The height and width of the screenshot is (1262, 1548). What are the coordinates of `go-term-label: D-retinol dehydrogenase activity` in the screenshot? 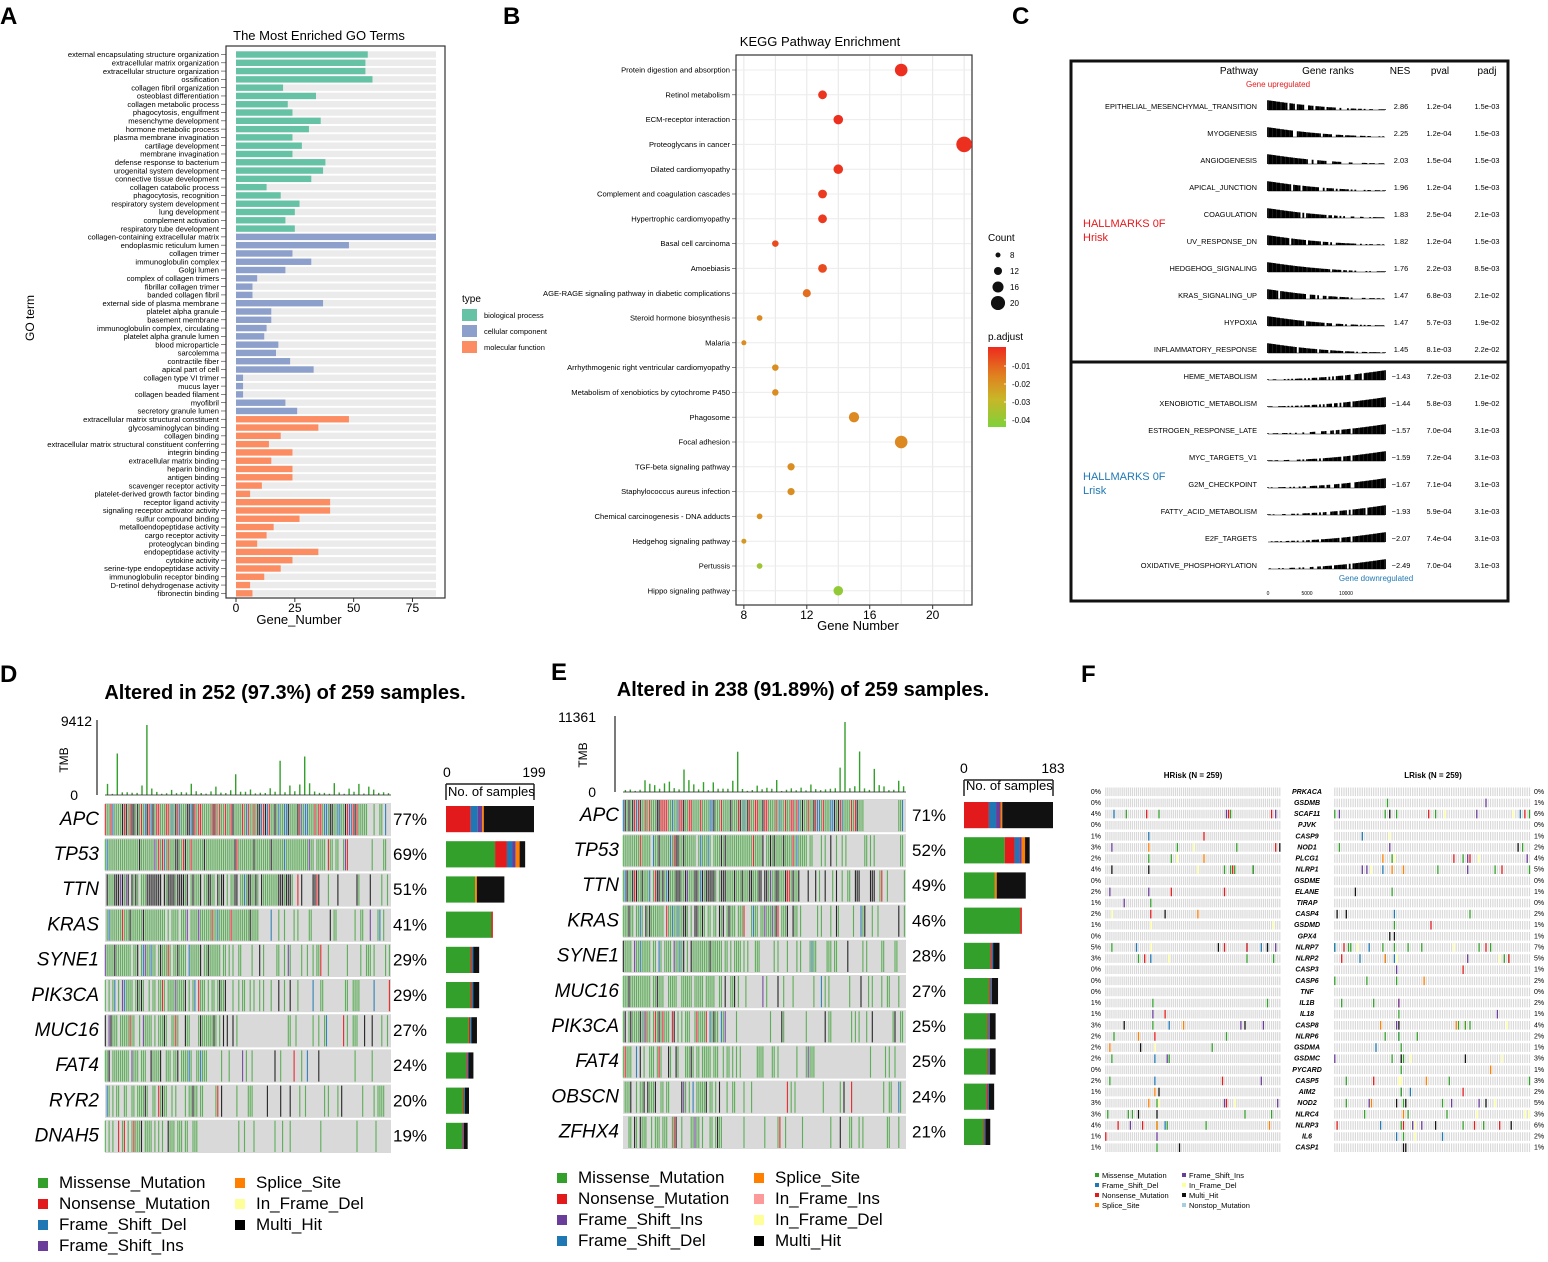 It's located at (165, 585).